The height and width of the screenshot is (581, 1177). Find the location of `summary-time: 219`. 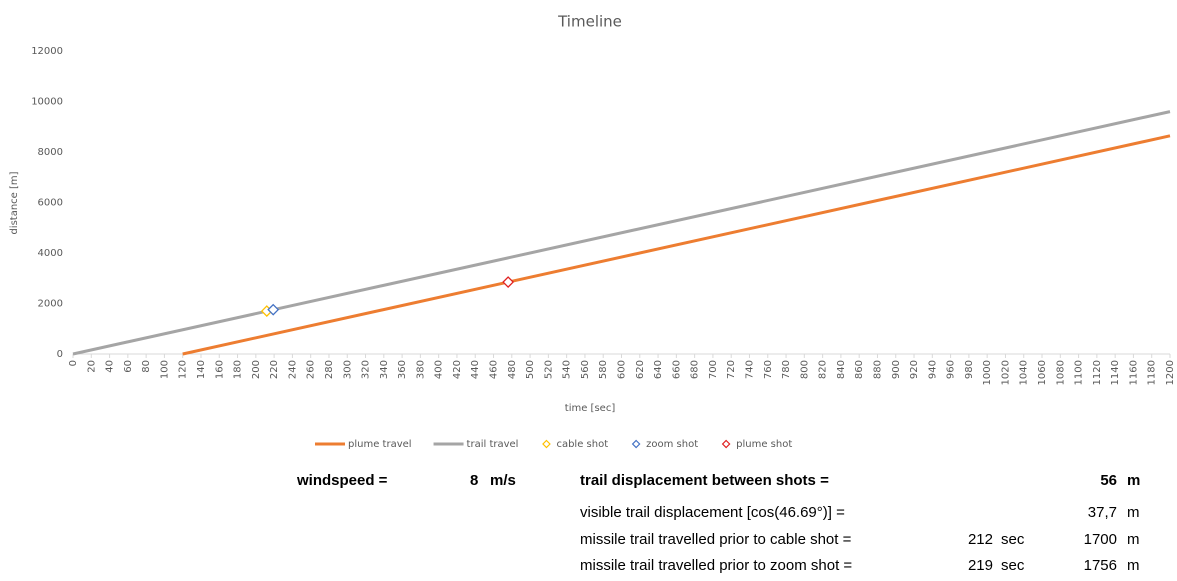

summary-time: 219 is located at coordinates (980, 565).